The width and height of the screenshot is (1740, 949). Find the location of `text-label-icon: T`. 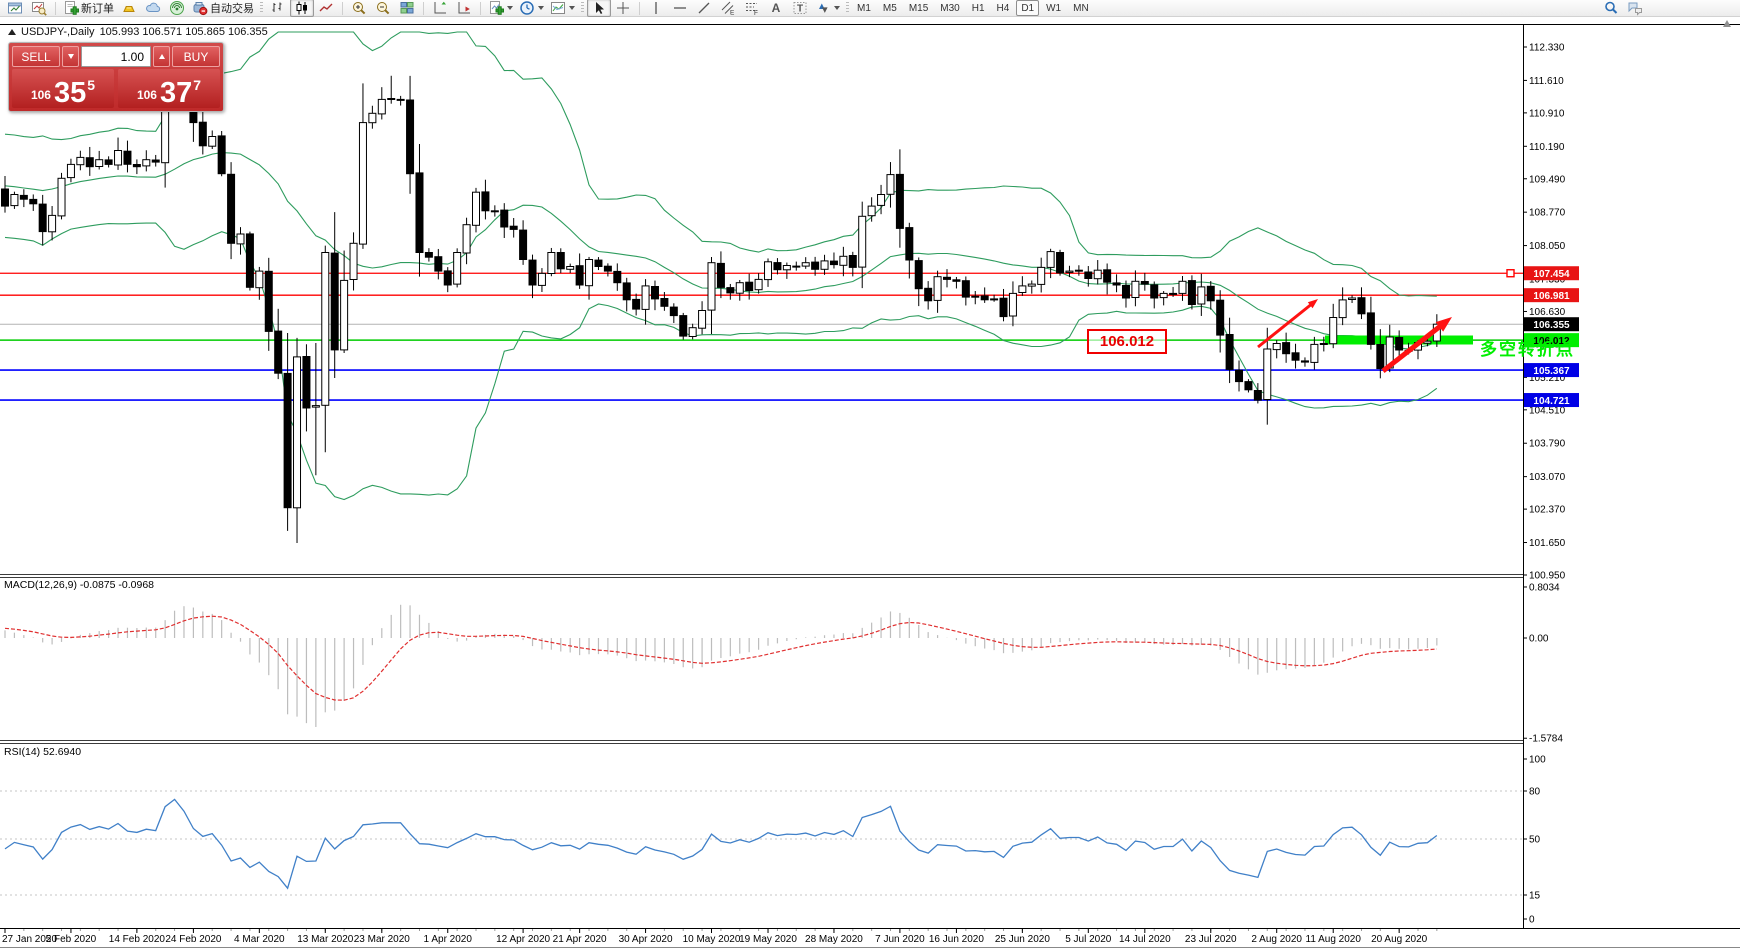

text-label-icon: T is located at coordinates (800, 8).